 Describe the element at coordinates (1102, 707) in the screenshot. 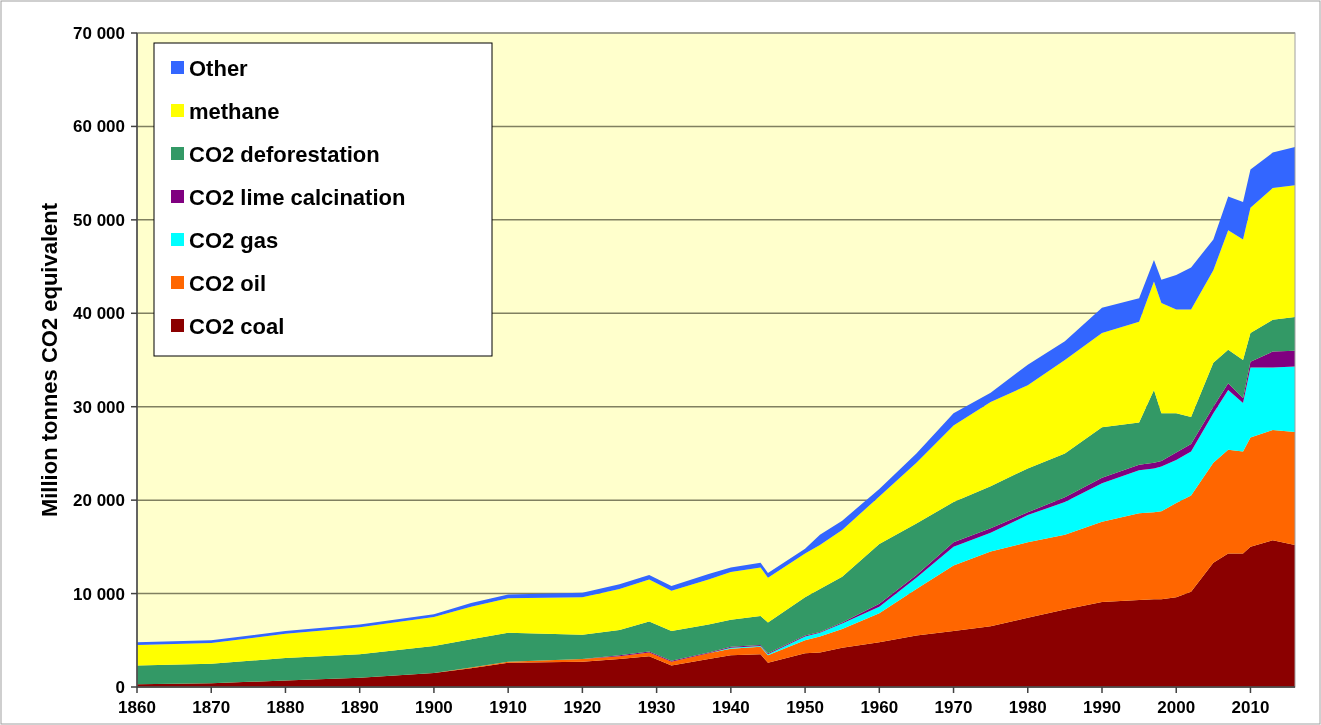

I see `x-tick-label: 1990` at that location.